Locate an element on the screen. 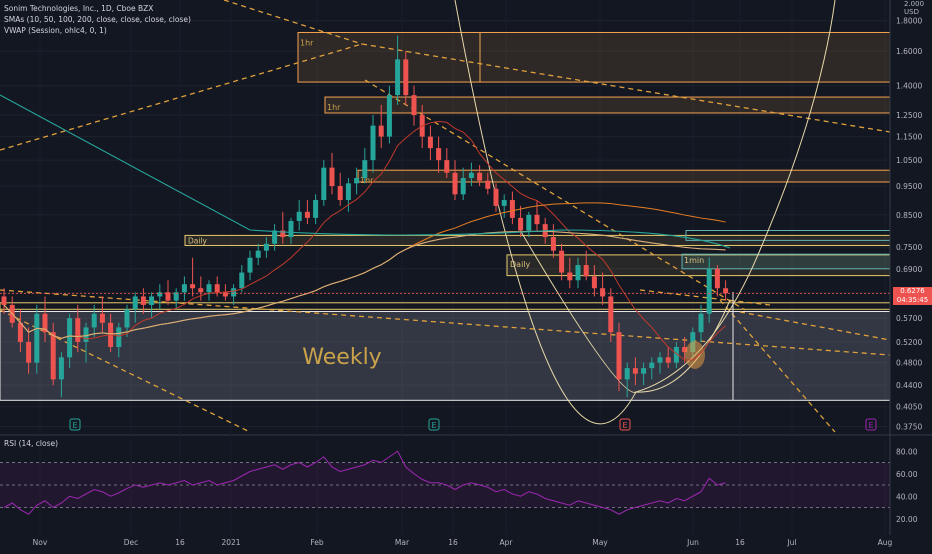 The height and width of the screenshot is (554, 932). x-tick-label: Feb is located at coordinates (317, 542).